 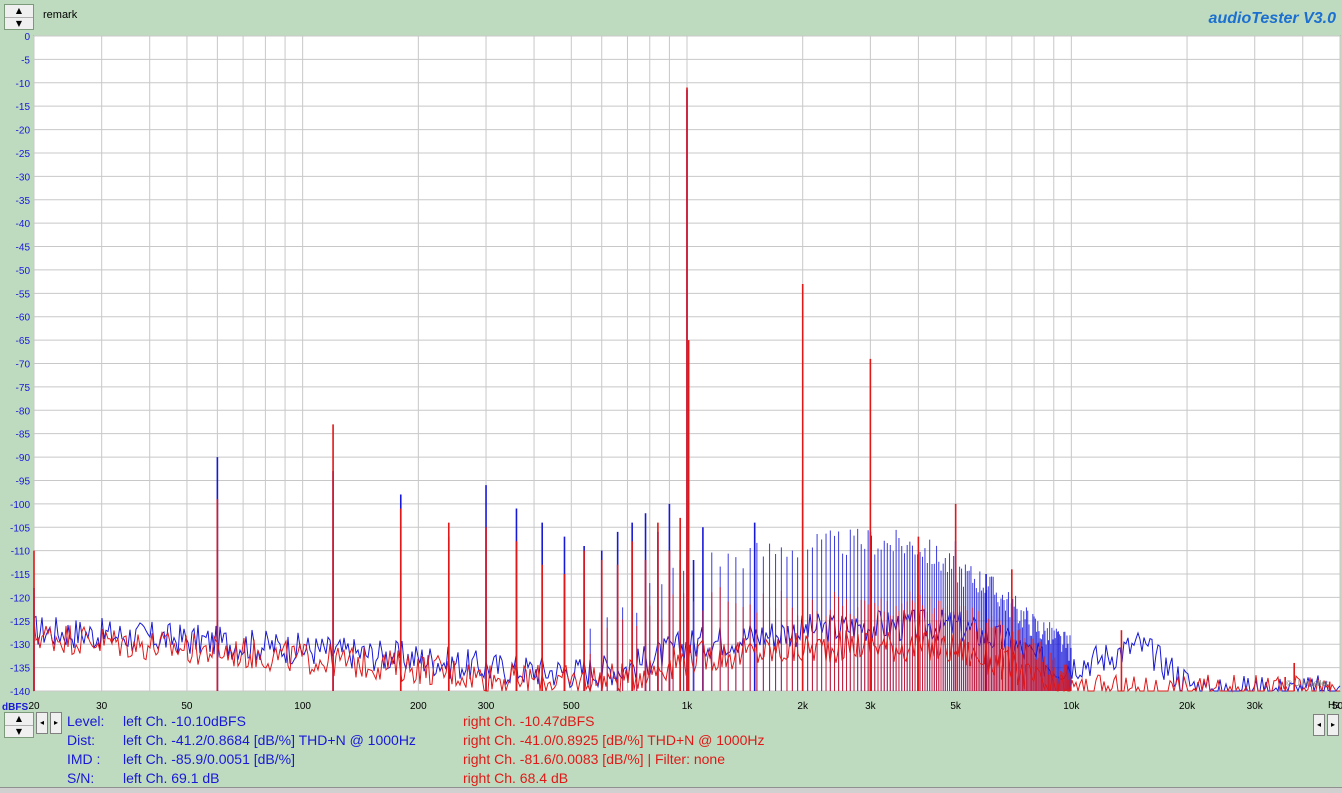 I want to click on y-tick-label: -50, so click(x=23, y=271).